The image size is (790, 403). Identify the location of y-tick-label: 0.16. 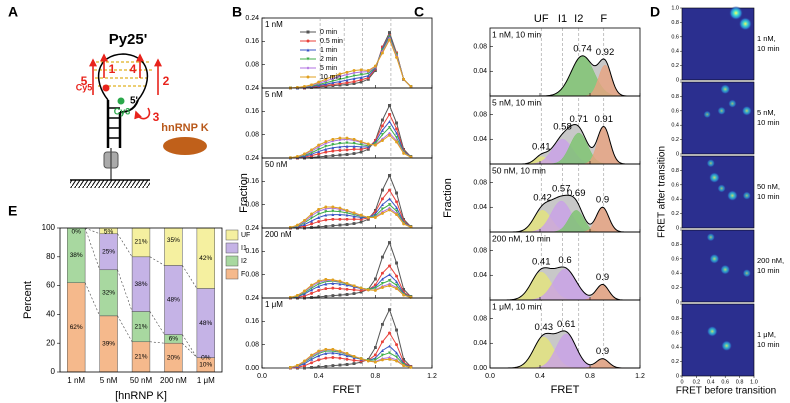
(252, 41).